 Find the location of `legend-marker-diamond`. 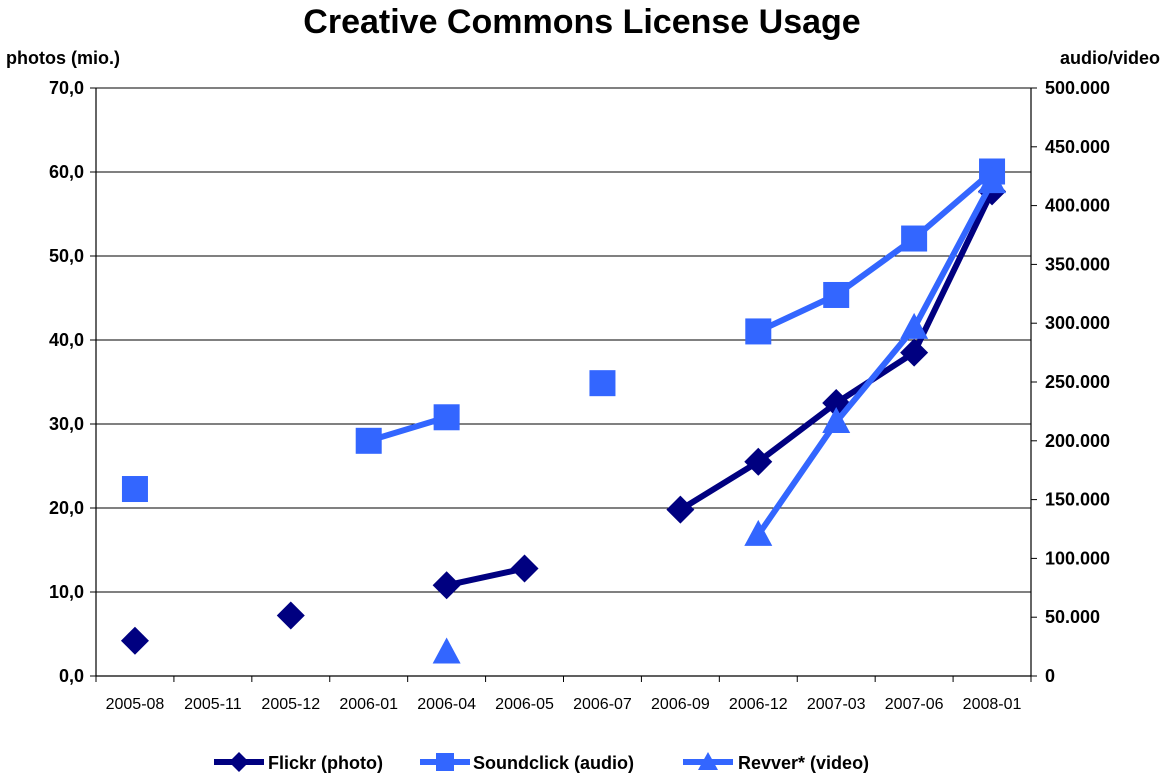

legend-marker-diamond is located at coordinates (239, 762).